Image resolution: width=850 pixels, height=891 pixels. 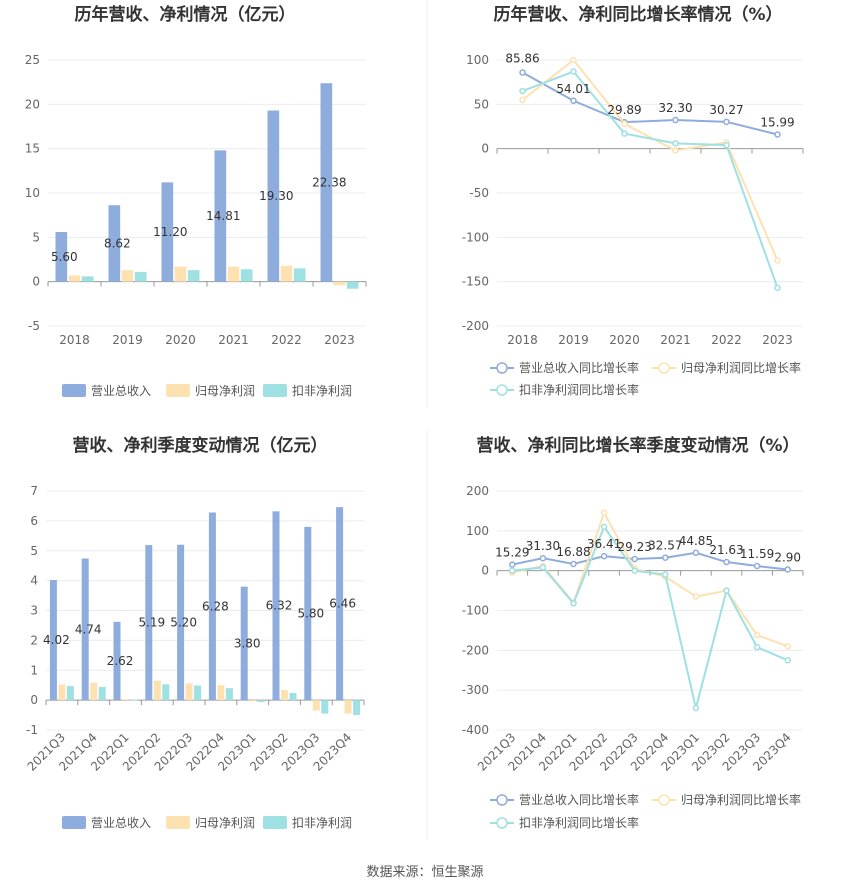 What do you see at coordinates (339, 340) in the screenshot?
I see `x-tick-label: 2023` at bounding box center [339, 340].